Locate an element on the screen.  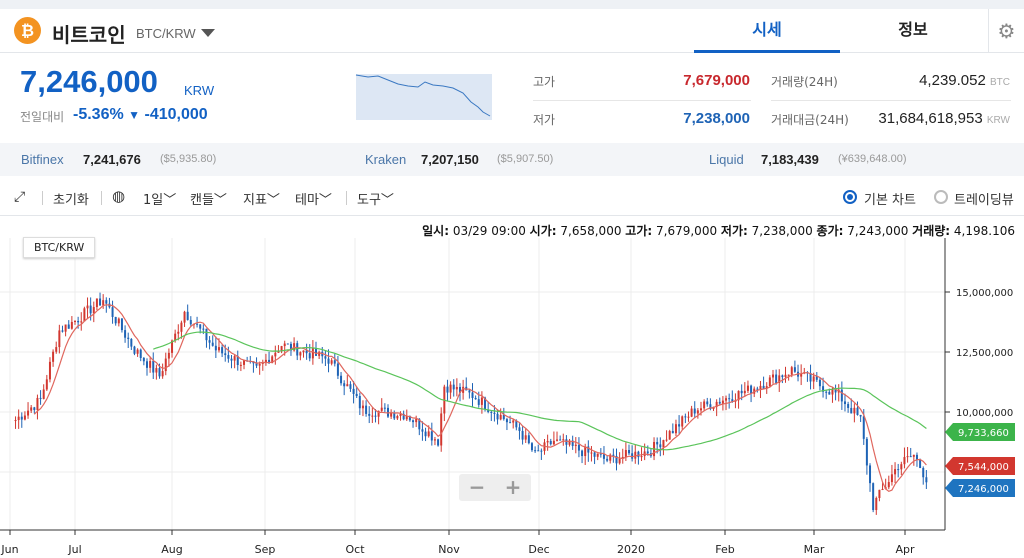
y-tick-label: 12,500,000 is located at coordinates (984, 353).